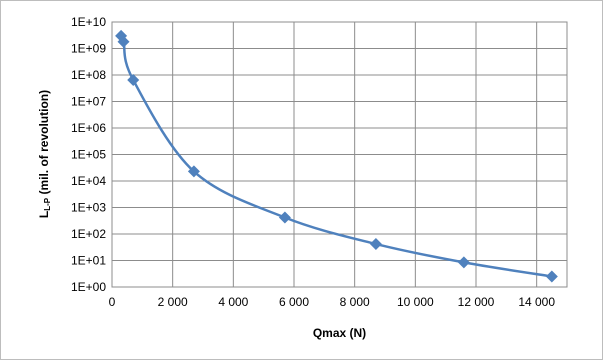 Image resolution: width=605 pixels, height=362 pixels. I want to click on x-tick-label: 8 000, so click(355, 302).